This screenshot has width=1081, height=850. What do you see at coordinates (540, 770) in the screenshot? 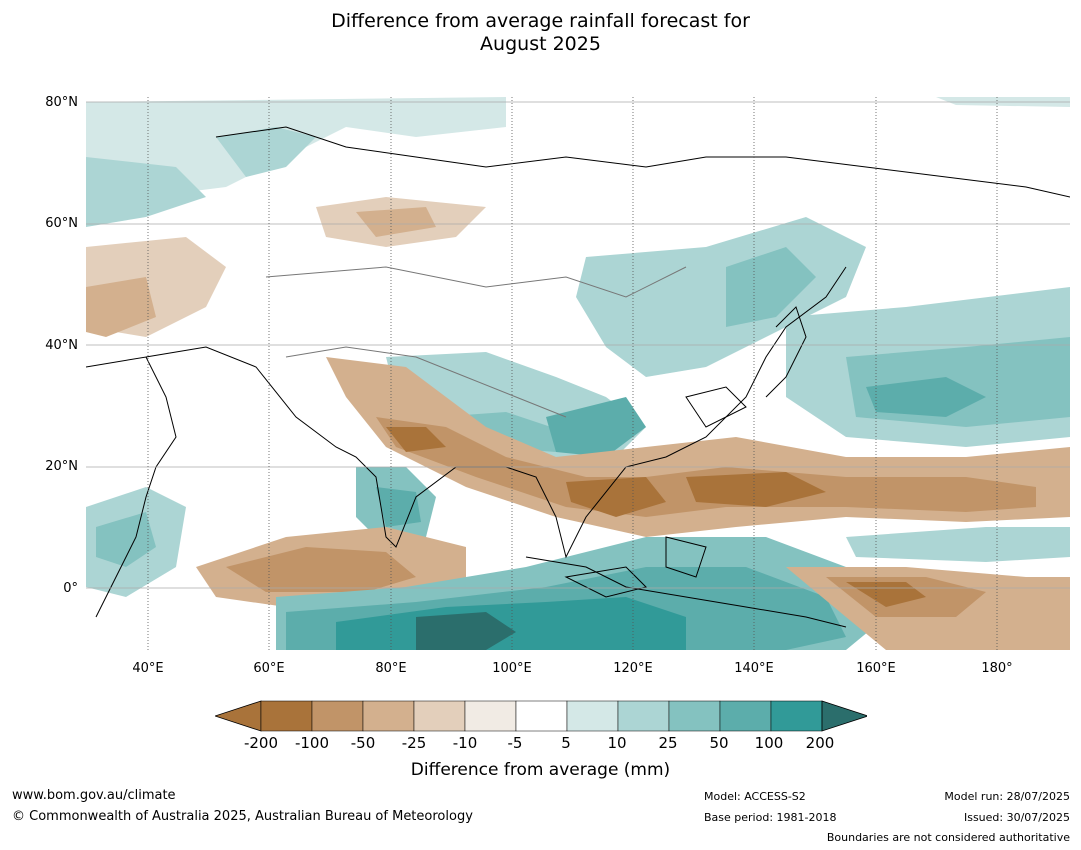
I see `colorbar-title: Difference from average (mm)` at bounding box center [540, 770].